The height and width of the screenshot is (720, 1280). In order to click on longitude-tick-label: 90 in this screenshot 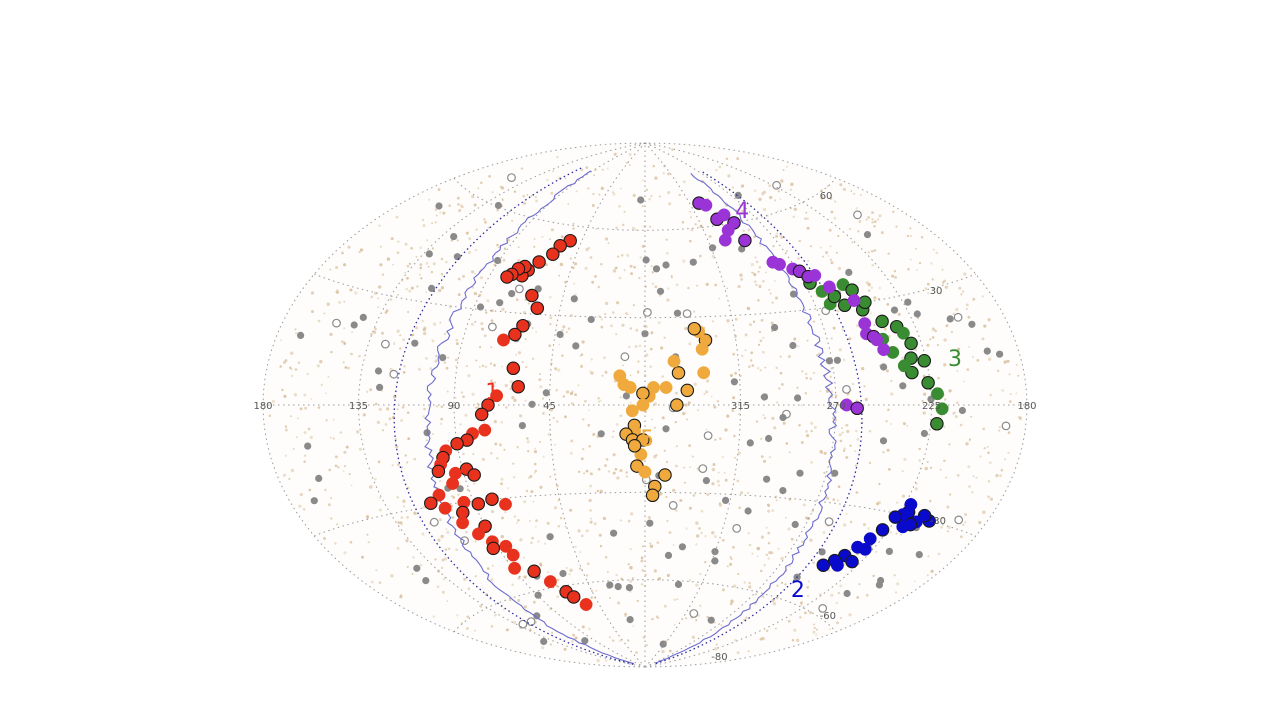, I will do `click(454, 406)`.